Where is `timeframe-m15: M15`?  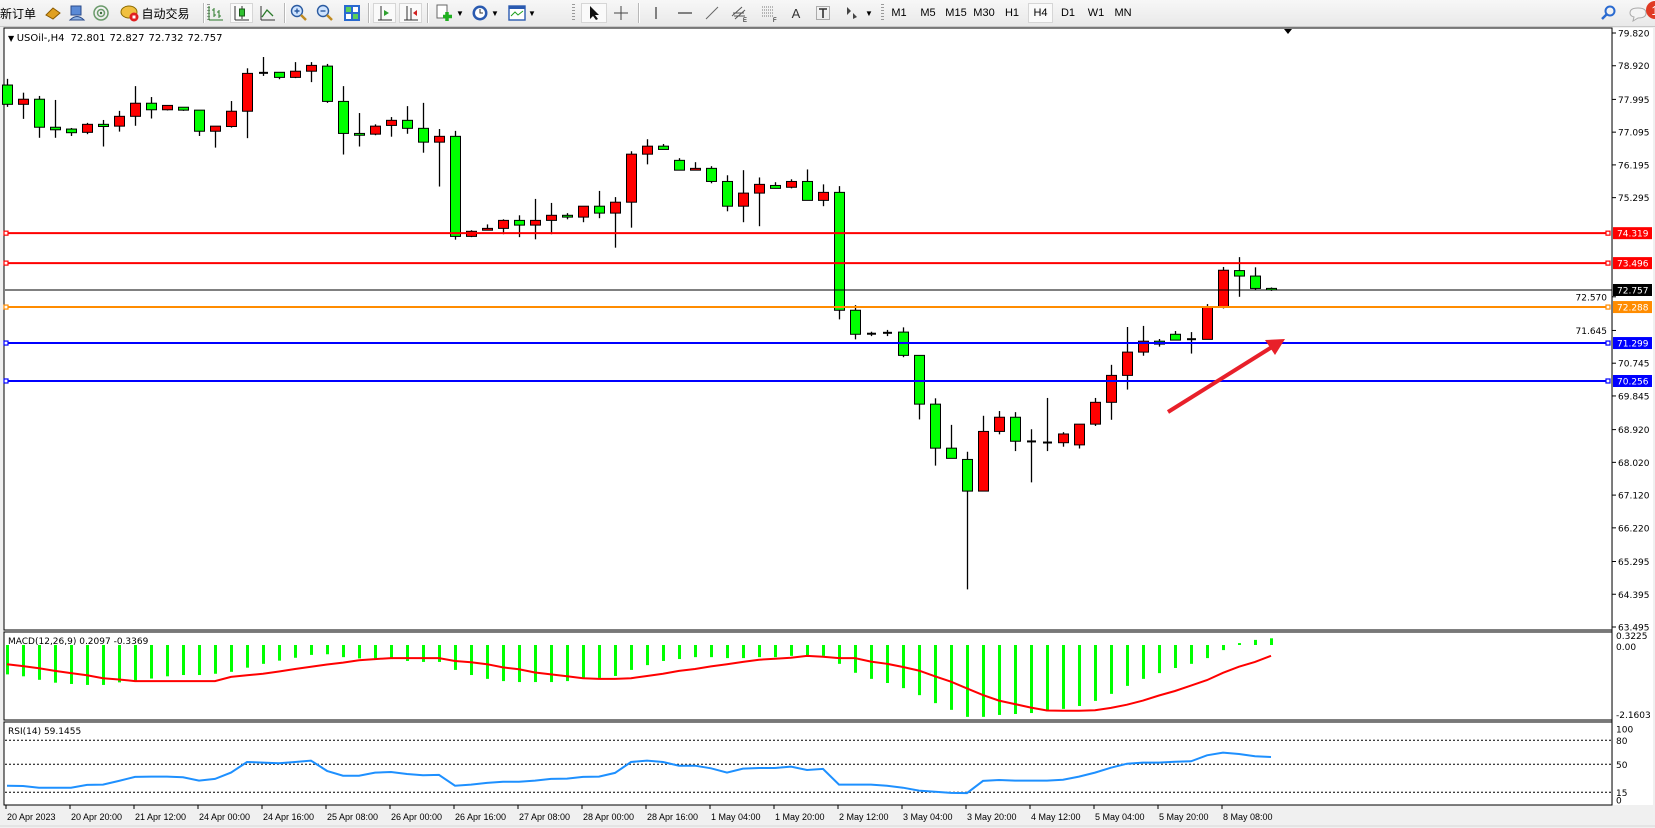
timeframe-m15: M15 is located at coordinates (956, 13).